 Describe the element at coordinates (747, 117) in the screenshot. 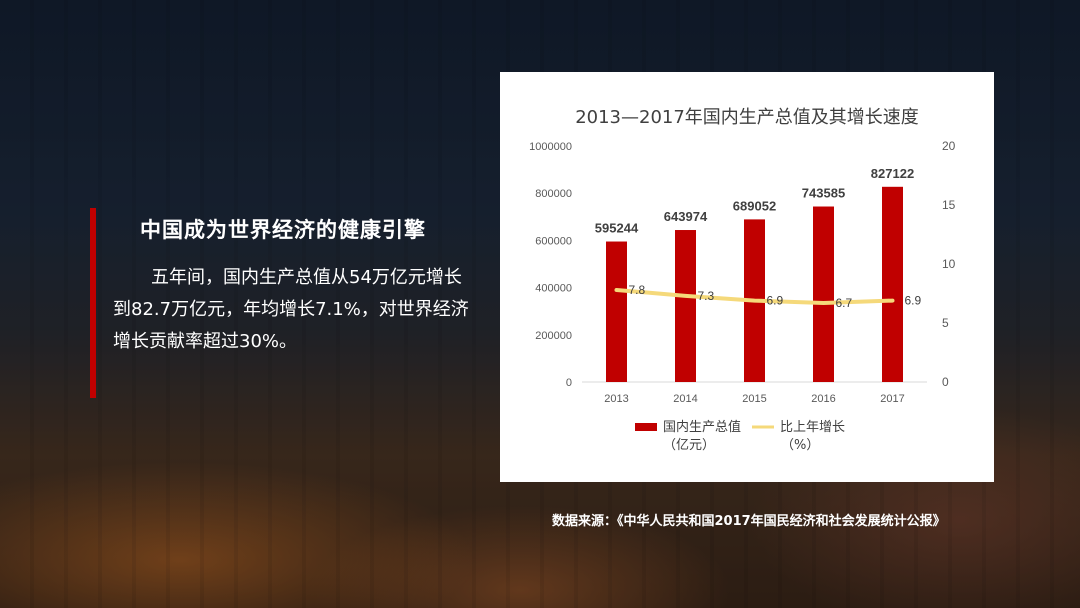

I see `chart-title: 2013—2017年国内生产总值及其增长速度` at that location.